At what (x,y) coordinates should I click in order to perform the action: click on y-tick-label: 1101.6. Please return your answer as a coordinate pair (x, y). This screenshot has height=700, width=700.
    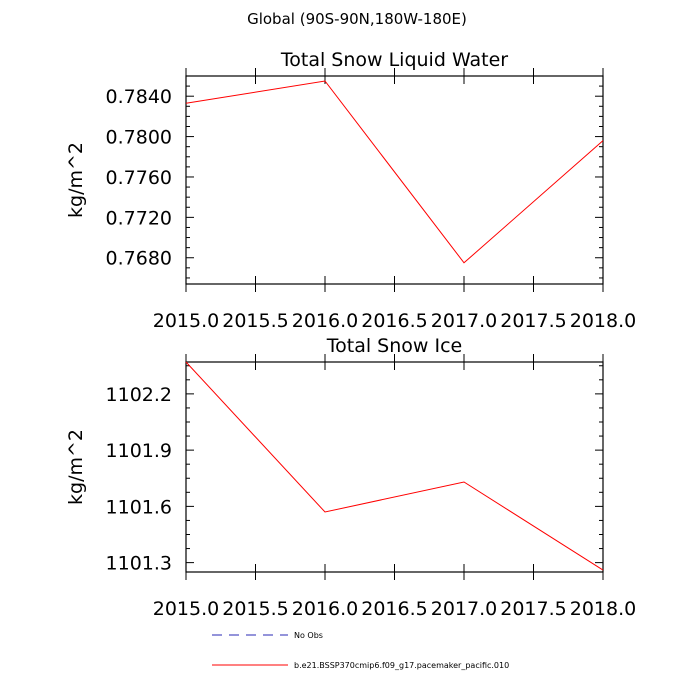
    Looking at the image, I should click on (139, 507).